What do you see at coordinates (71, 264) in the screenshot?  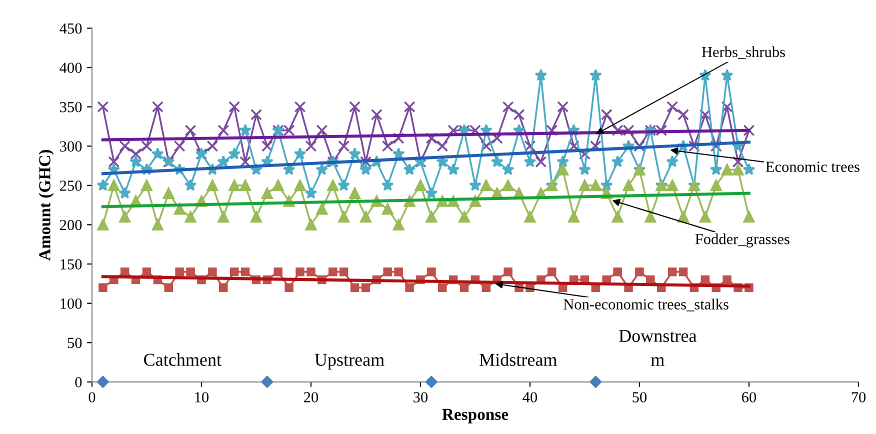 I see `y-tick-label: 150` at bounding box center [71, 264].